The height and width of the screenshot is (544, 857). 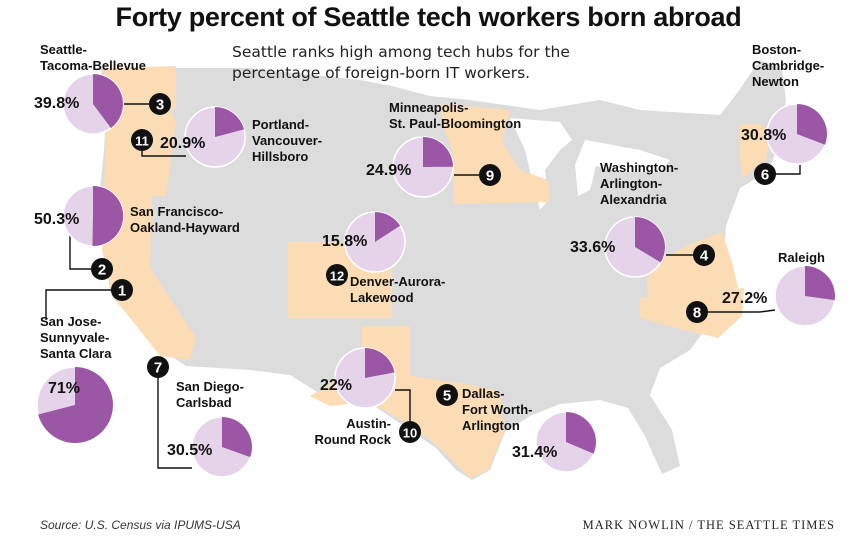 I want to click on metro-name-7: San Diego-Carlsbad, so click(x=210, y=394).